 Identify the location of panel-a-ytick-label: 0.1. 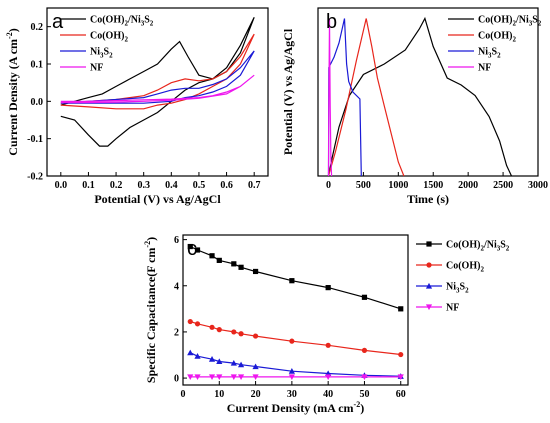
(37, 65).